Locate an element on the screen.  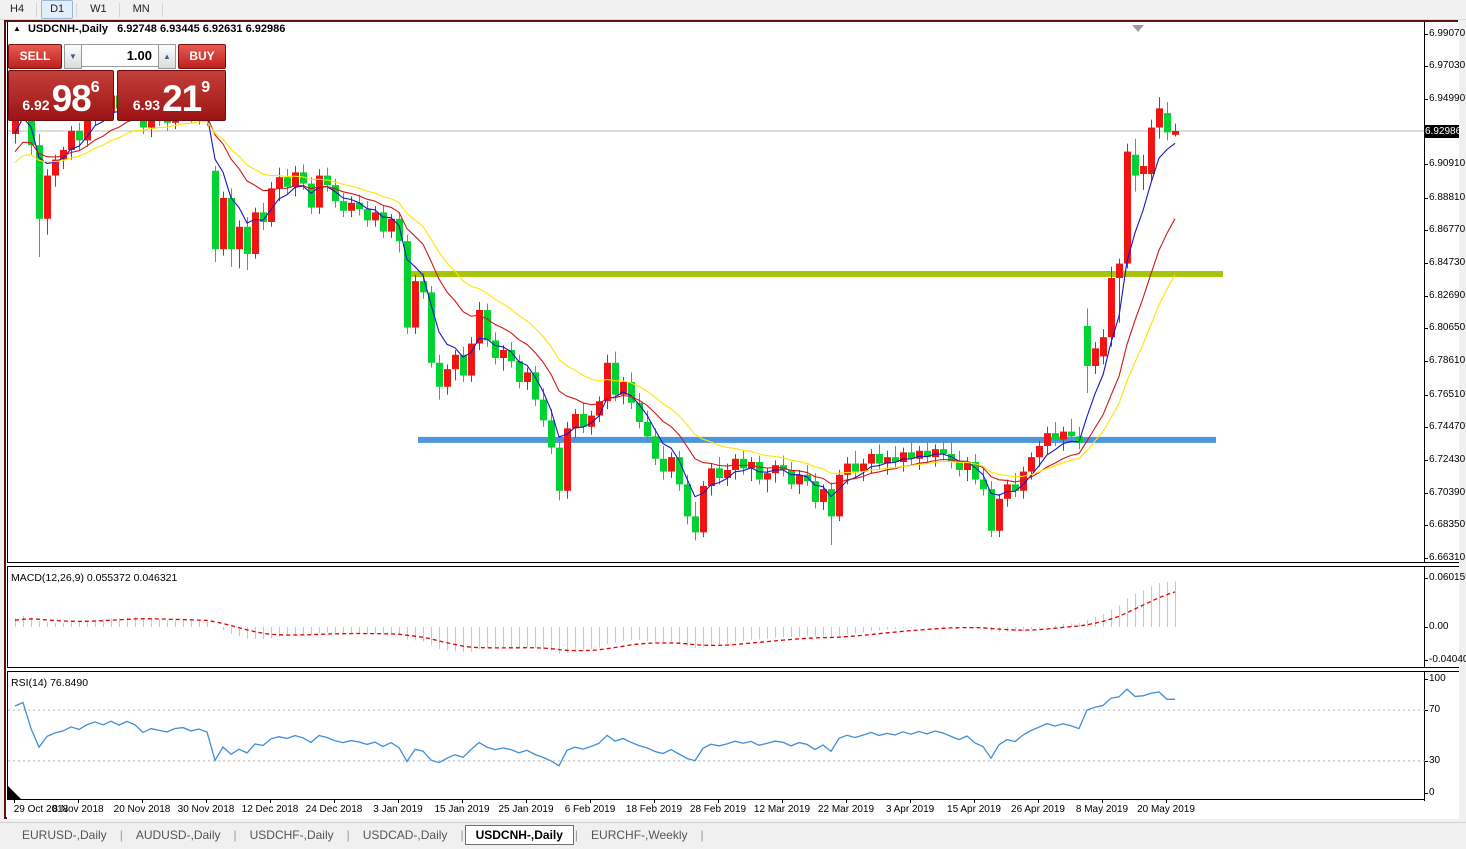
date-label: 20 Nov 2018 is located at coordinates (142, 809).